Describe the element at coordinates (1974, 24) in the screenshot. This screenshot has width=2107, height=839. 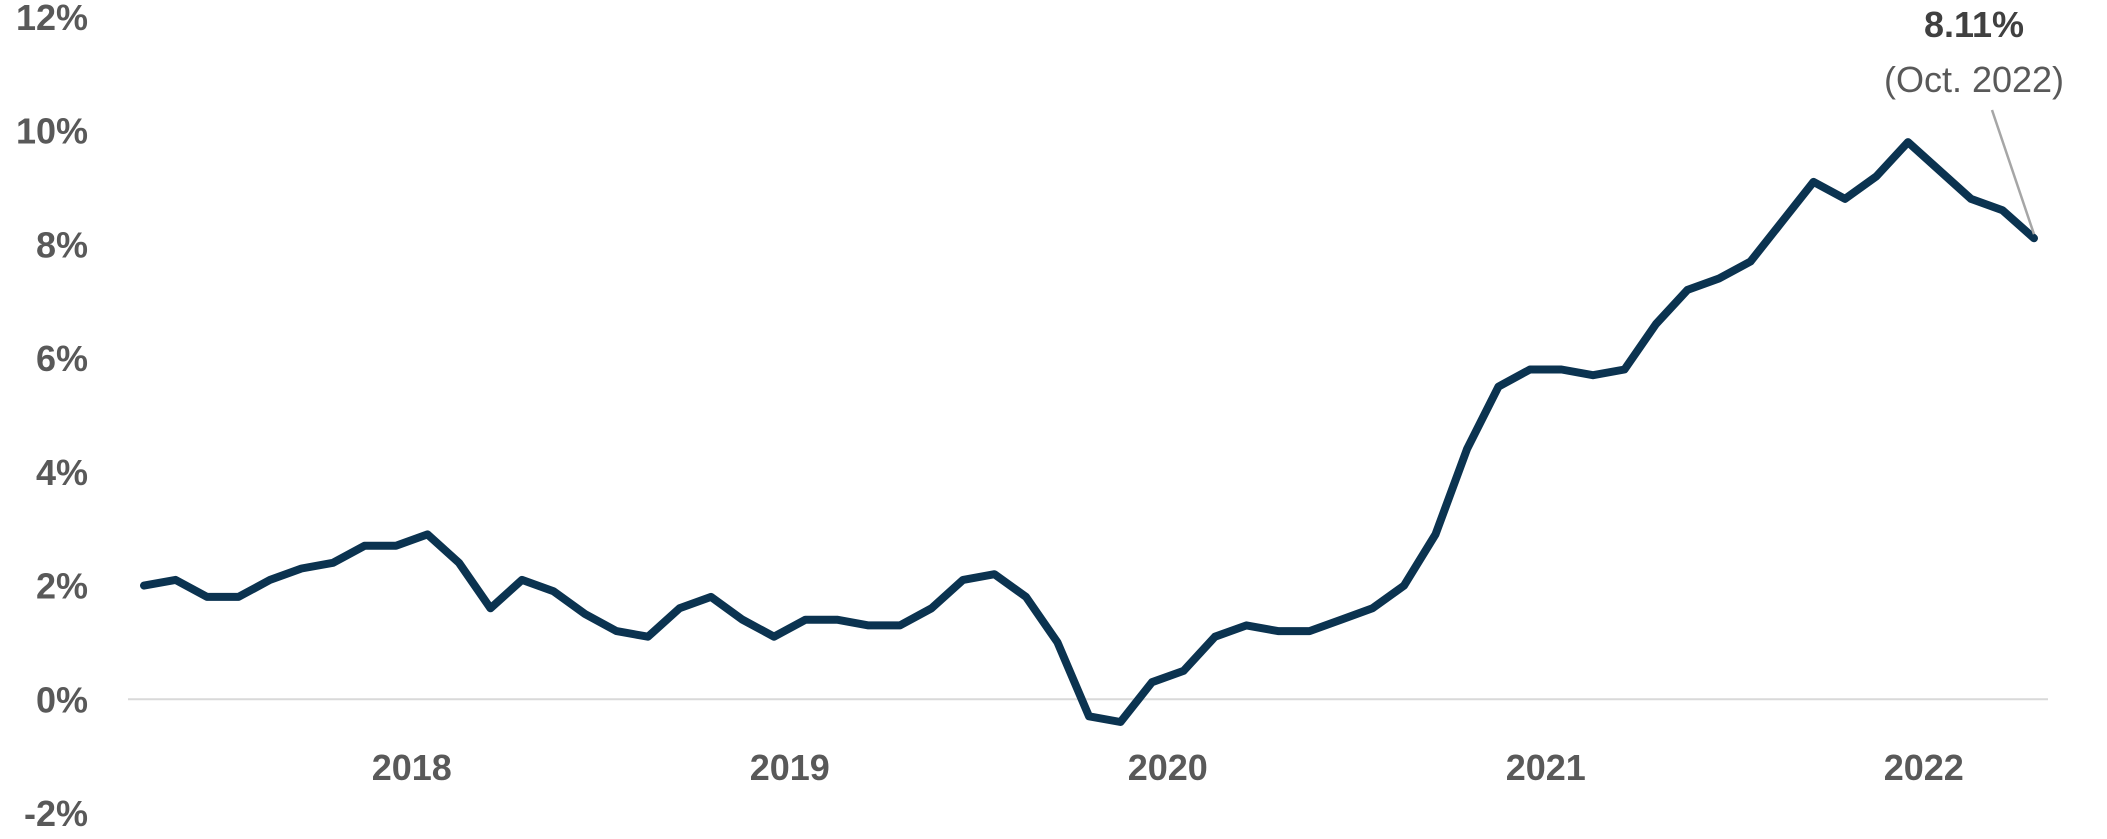
I see `annotation-value-label: 8.11%` at that location.